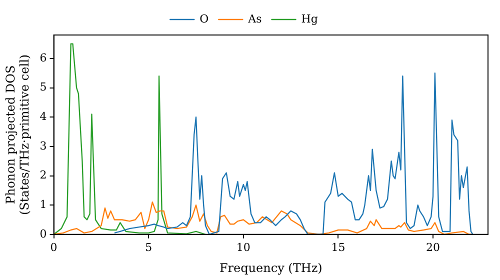 This screenshot has height=280, width=500. What do you see at coordinates (43, 175) in the screenshot?
I see `y-tick-label: 2` at bounding box center [43, 175].